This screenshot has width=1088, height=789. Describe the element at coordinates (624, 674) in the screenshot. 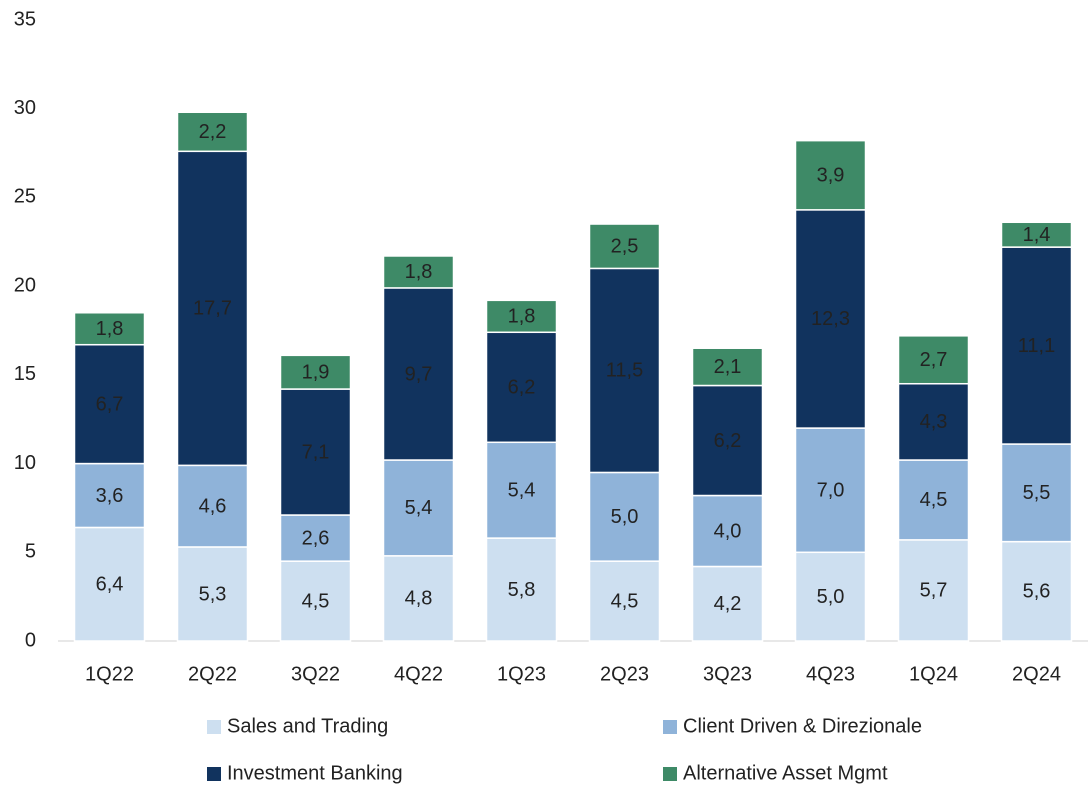

I see `x-tick-label: 2Q23` at that location.